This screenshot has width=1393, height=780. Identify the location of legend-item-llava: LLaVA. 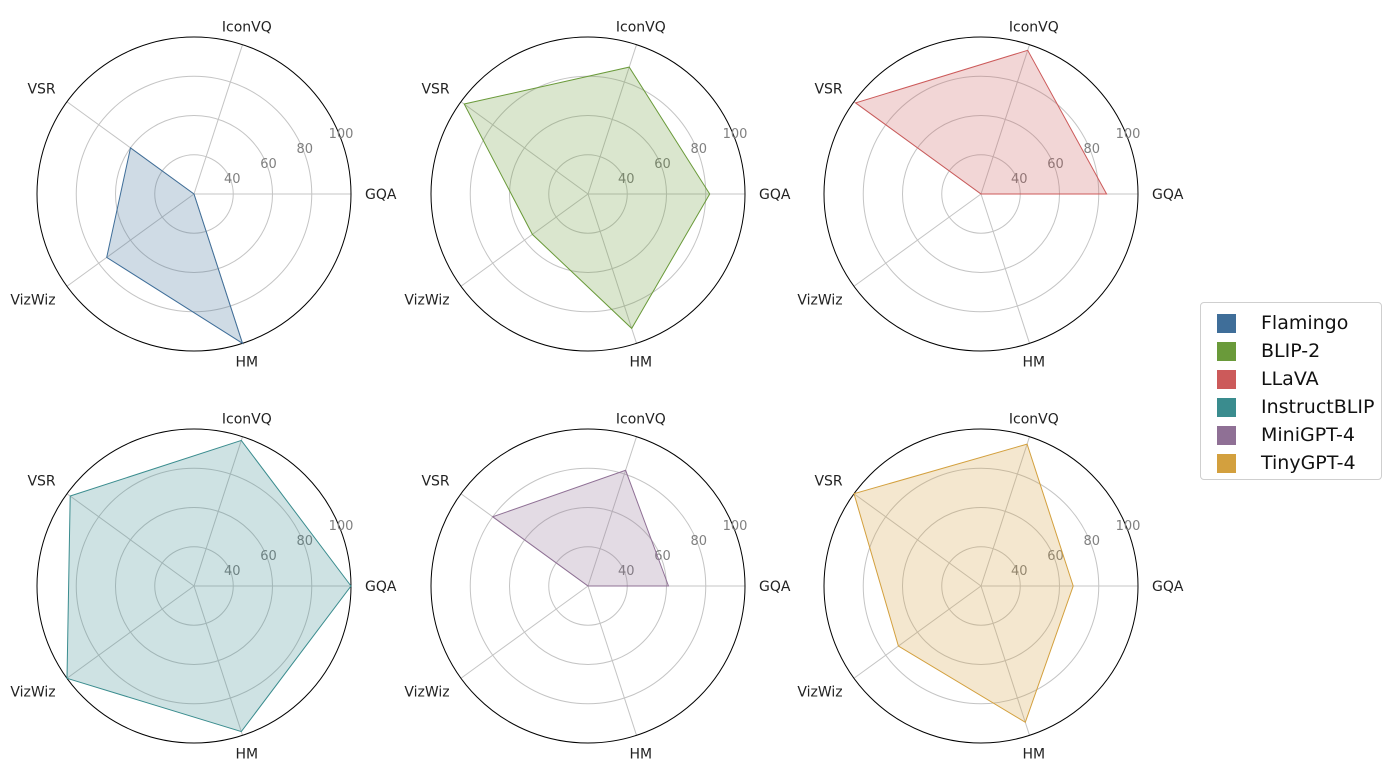
(1299, 379).